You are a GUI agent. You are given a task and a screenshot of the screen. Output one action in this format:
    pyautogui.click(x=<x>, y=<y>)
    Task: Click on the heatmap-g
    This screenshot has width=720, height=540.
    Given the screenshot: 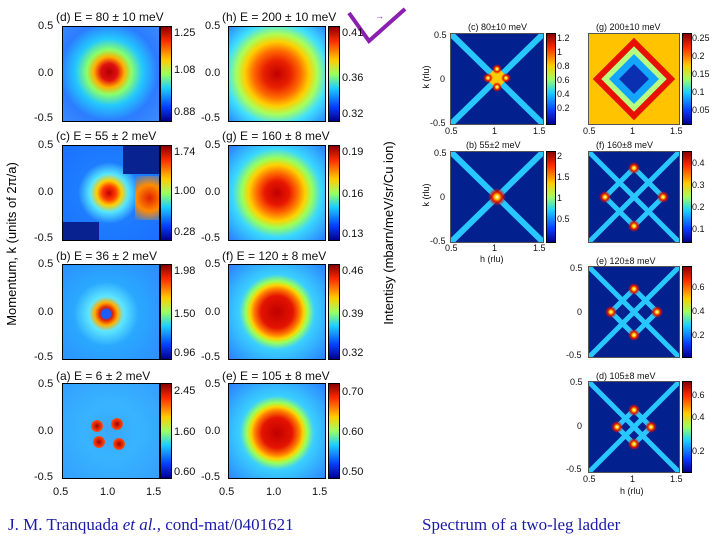 What is the action you would take?
    pyautogui.click(x=277, y=193)
    